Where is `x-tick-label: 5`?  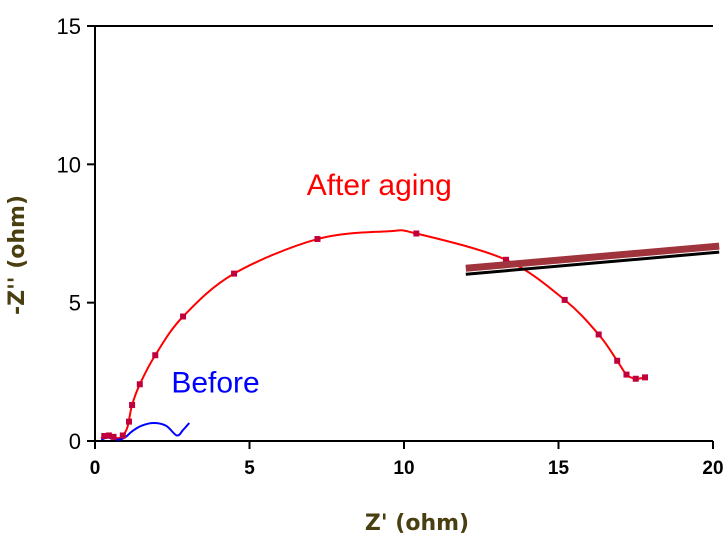 x-tick-label: 5 is located at coordinates (249, 468).